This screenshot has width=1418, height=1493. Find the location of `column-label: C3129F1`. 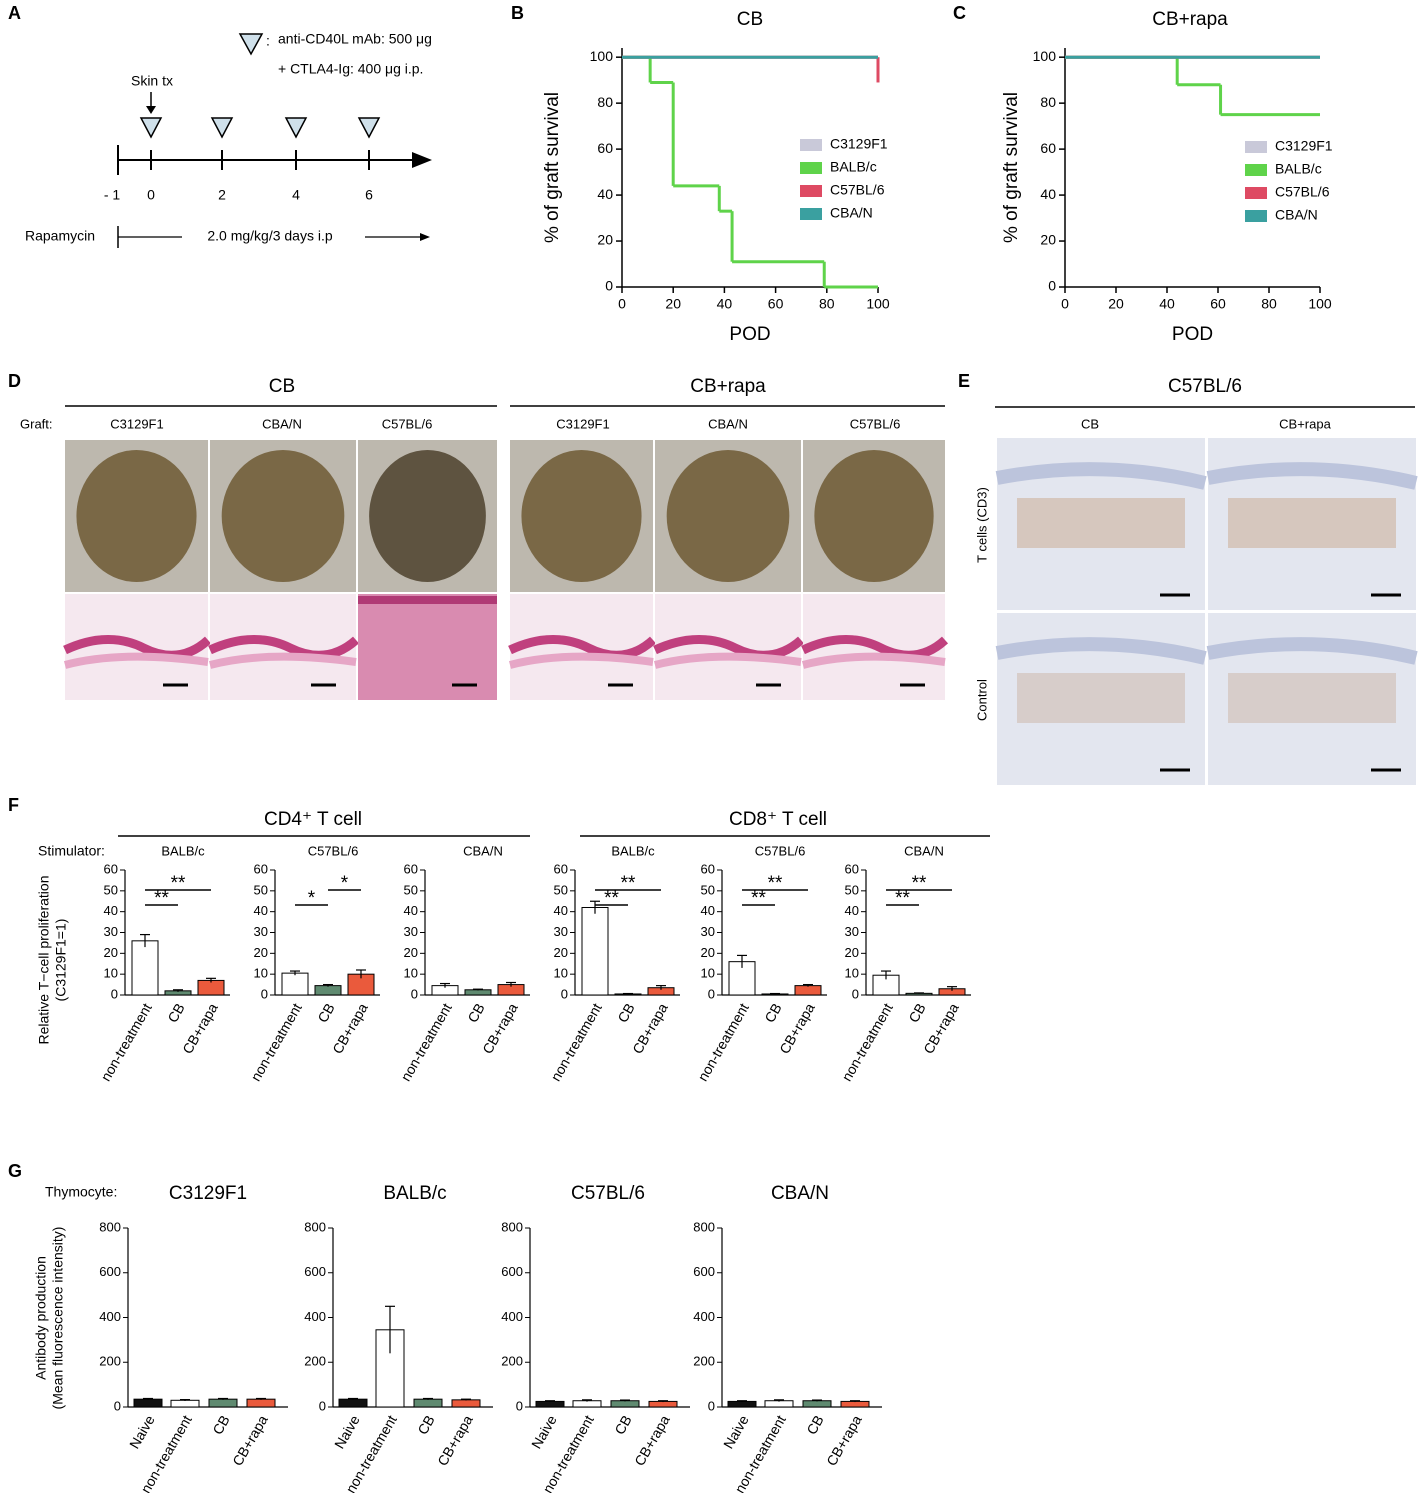

column-label: C3129F1 is located at coordinates (582, 423).